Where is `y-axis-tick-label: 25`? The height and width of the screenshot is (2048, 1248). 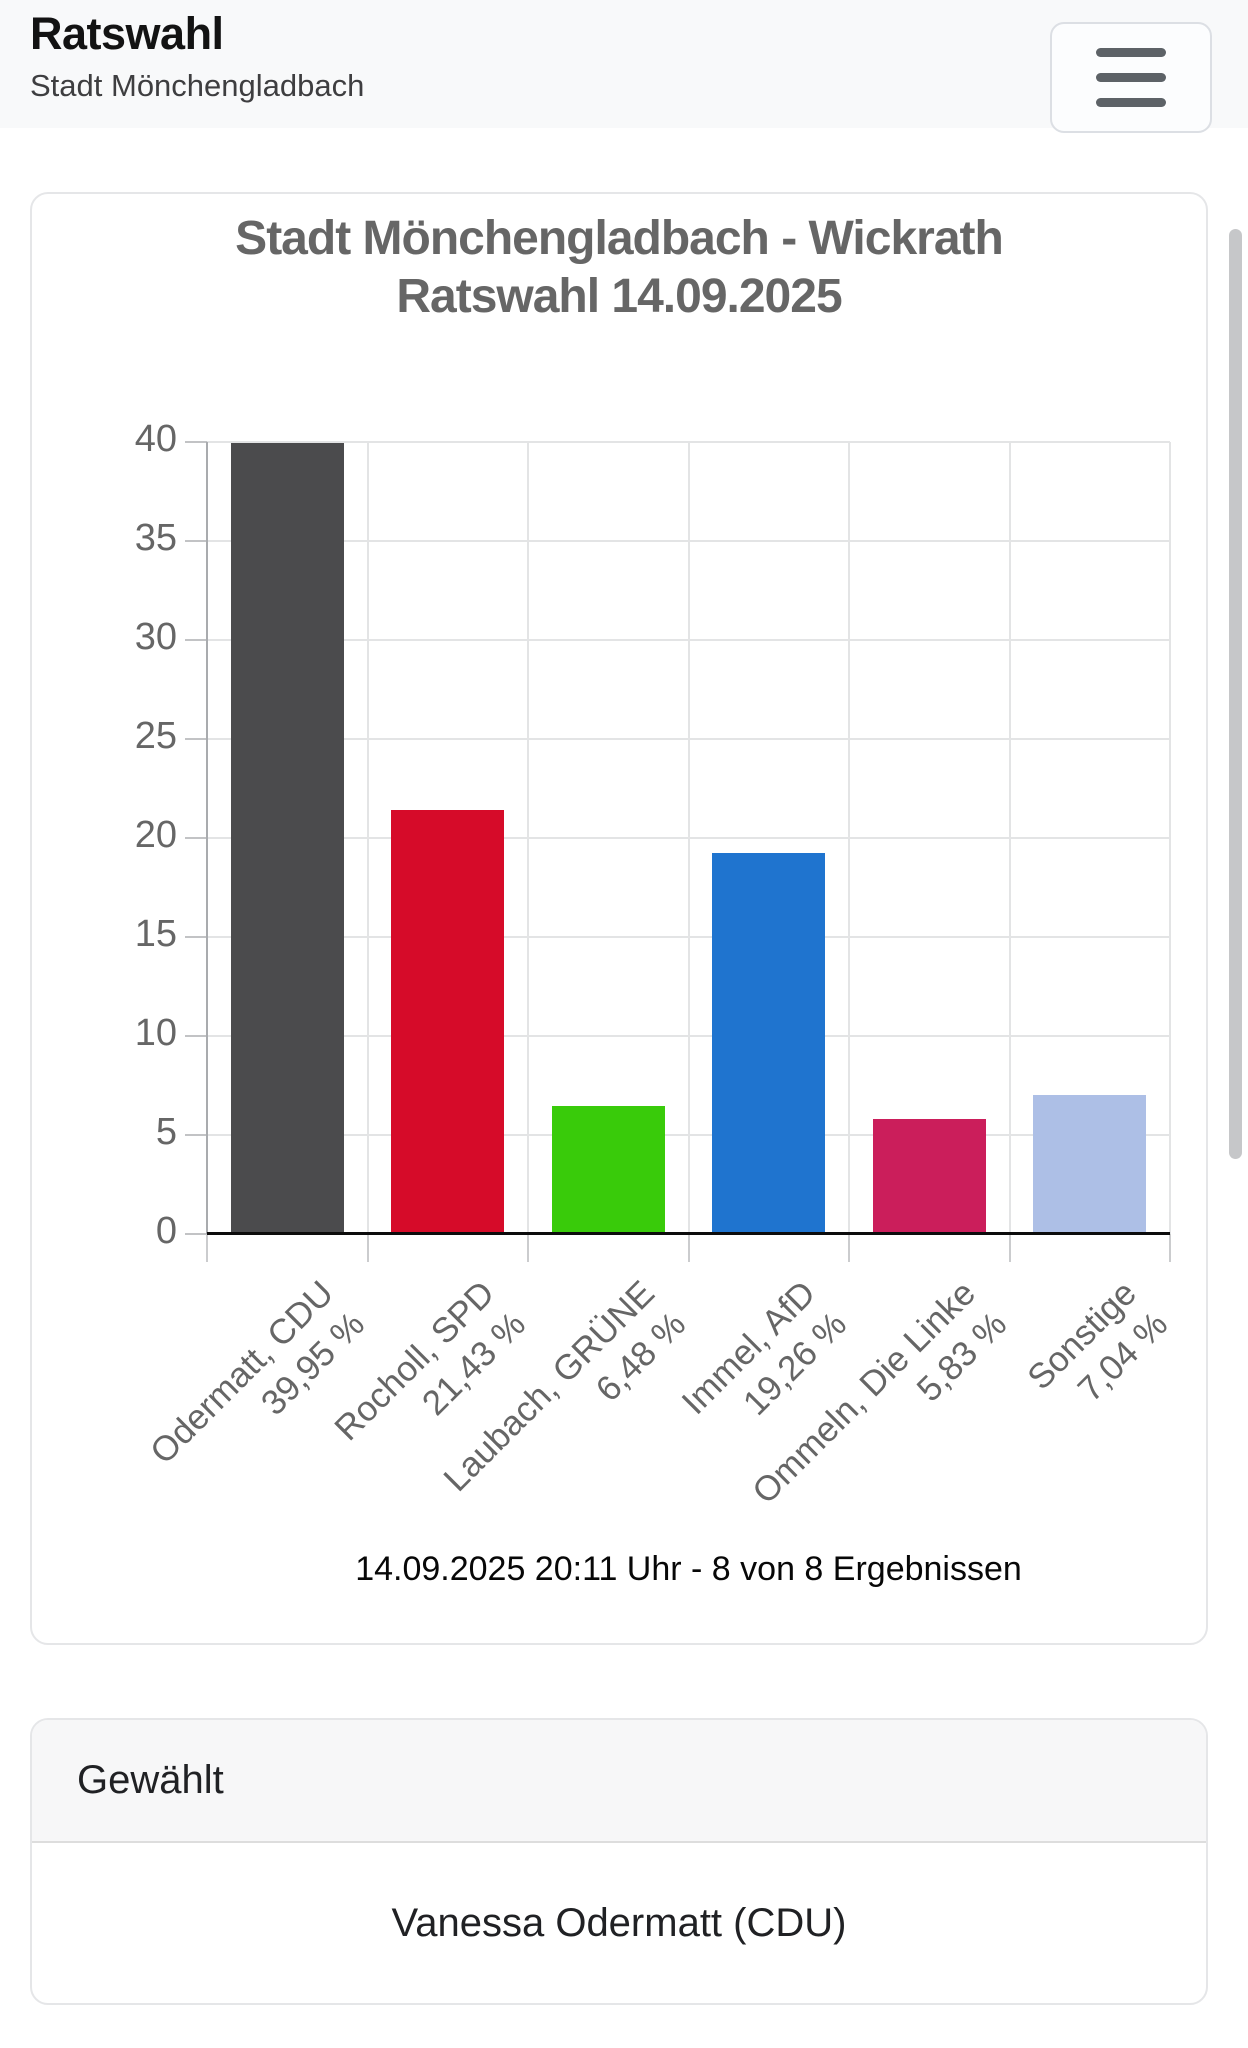
y-axis-tick-label: 25 is located at coordinates (155, 736).